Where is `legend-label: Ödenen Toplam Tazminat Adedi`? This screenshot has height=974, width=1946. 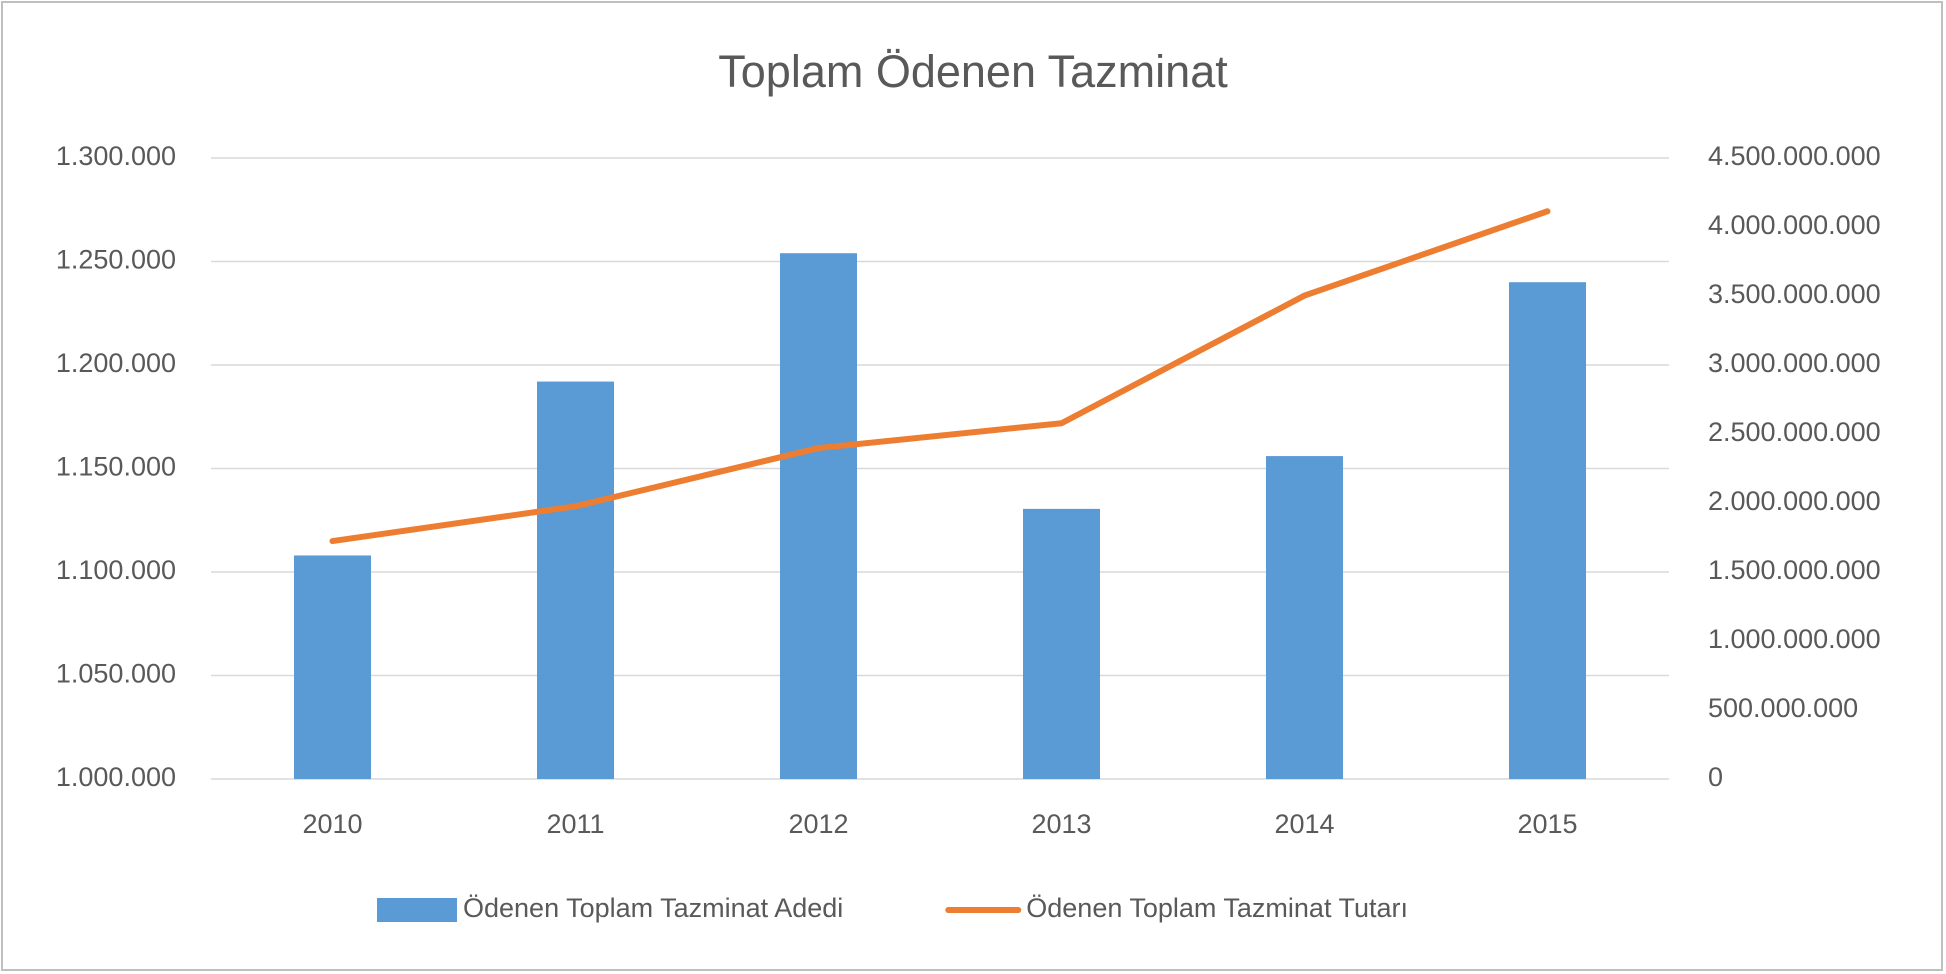
legend-label: Ödenen Toplam Tazminat Adedi is located at coordinates (653, 908).